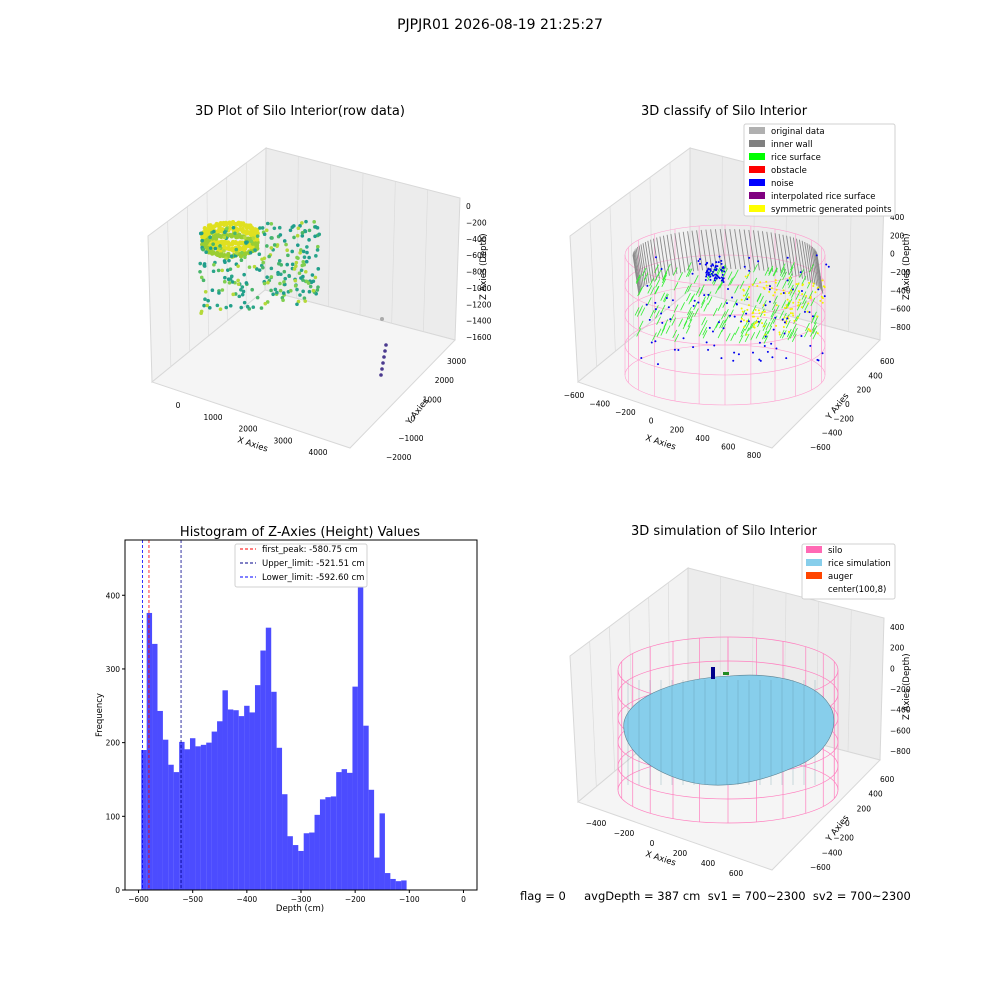  I want to click on simulation-legend-label: auger, so click(840, 577).